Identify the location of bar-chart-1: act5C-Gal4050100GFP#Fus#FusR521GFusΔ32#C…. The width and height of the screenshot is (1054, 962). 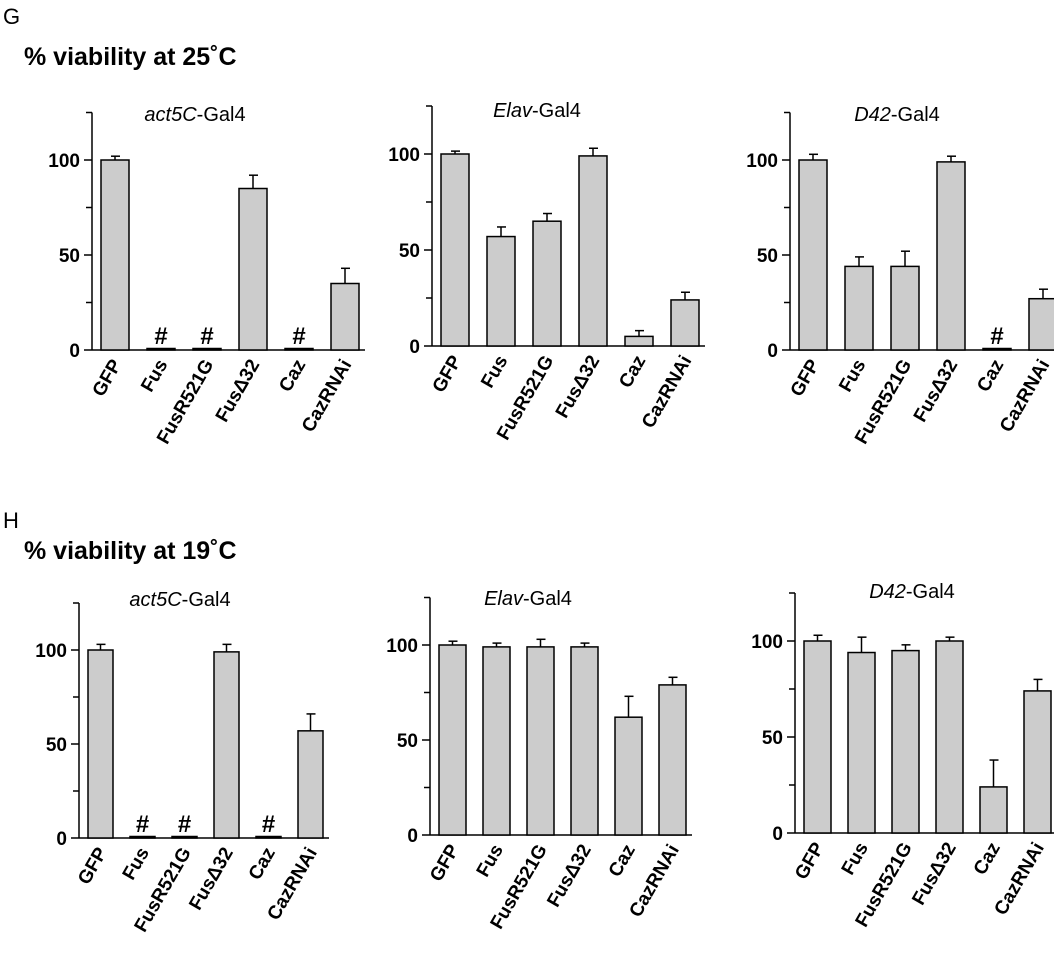
(206, 276).